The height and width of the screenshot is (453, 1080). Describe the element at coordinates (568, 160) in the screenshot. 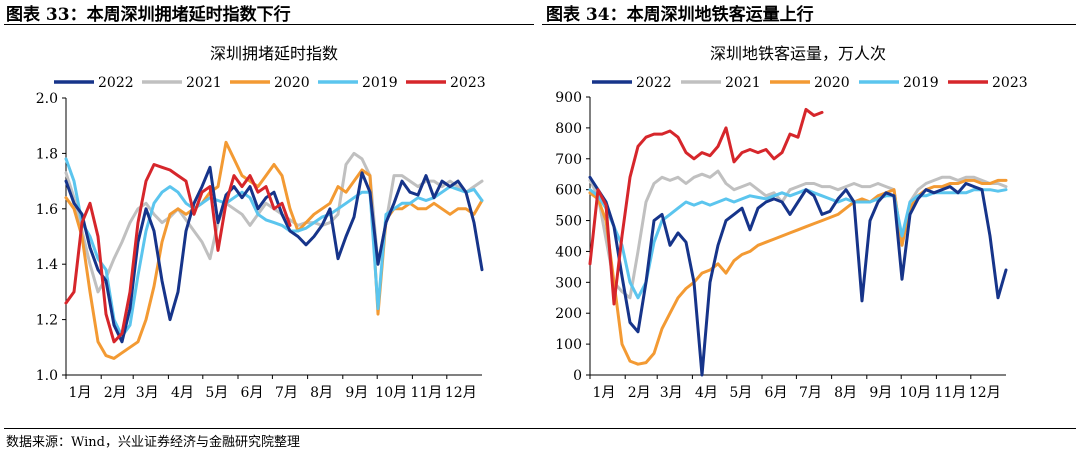

I see `y-tick-label: 700` at that location.